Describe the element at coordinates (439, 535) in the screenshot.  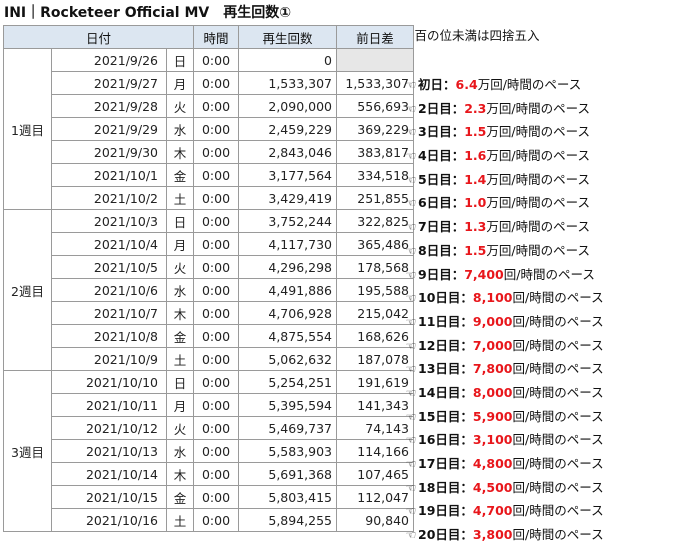
I see `pace-day-label: 20日目` at that location.